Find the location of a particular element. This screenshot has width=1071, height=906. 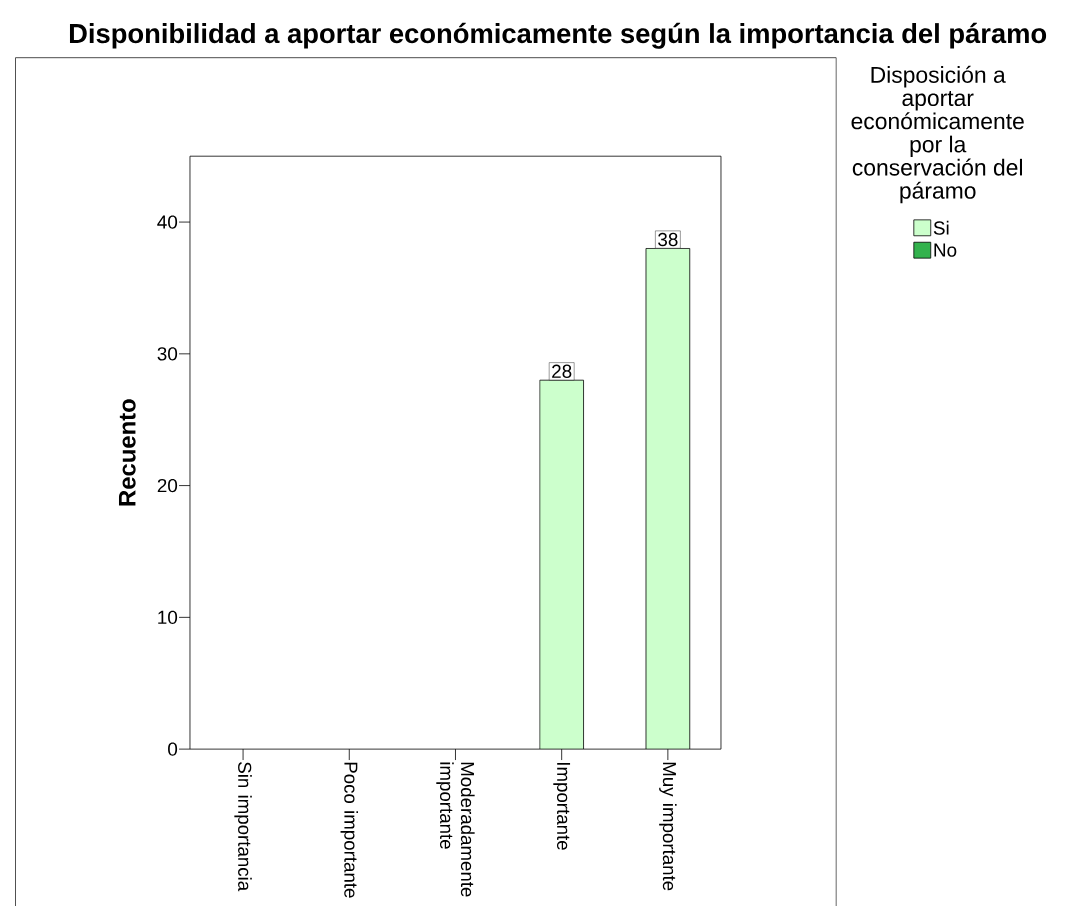

data-label: 38 is located at coordinates (668, 239).